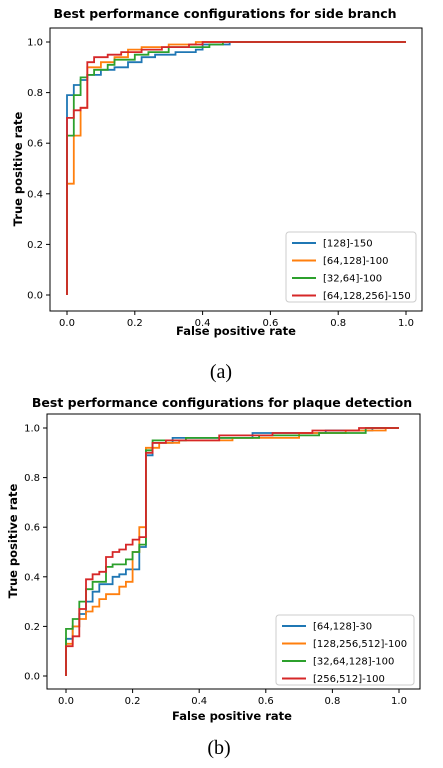 This screenshot has width=443, height=768. I want to click on chart-caption: (b), so click(218, 748).